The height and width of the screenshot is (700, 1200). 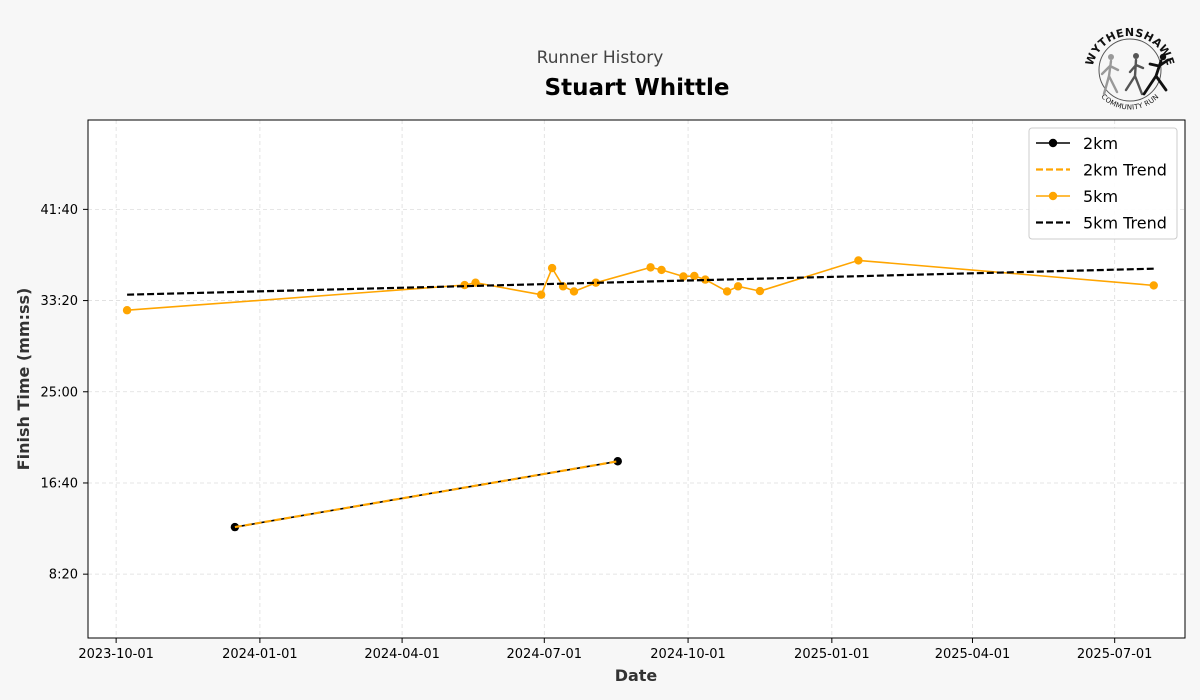 I want to click on series-line-2km-trend, so click(x=426, y=494).